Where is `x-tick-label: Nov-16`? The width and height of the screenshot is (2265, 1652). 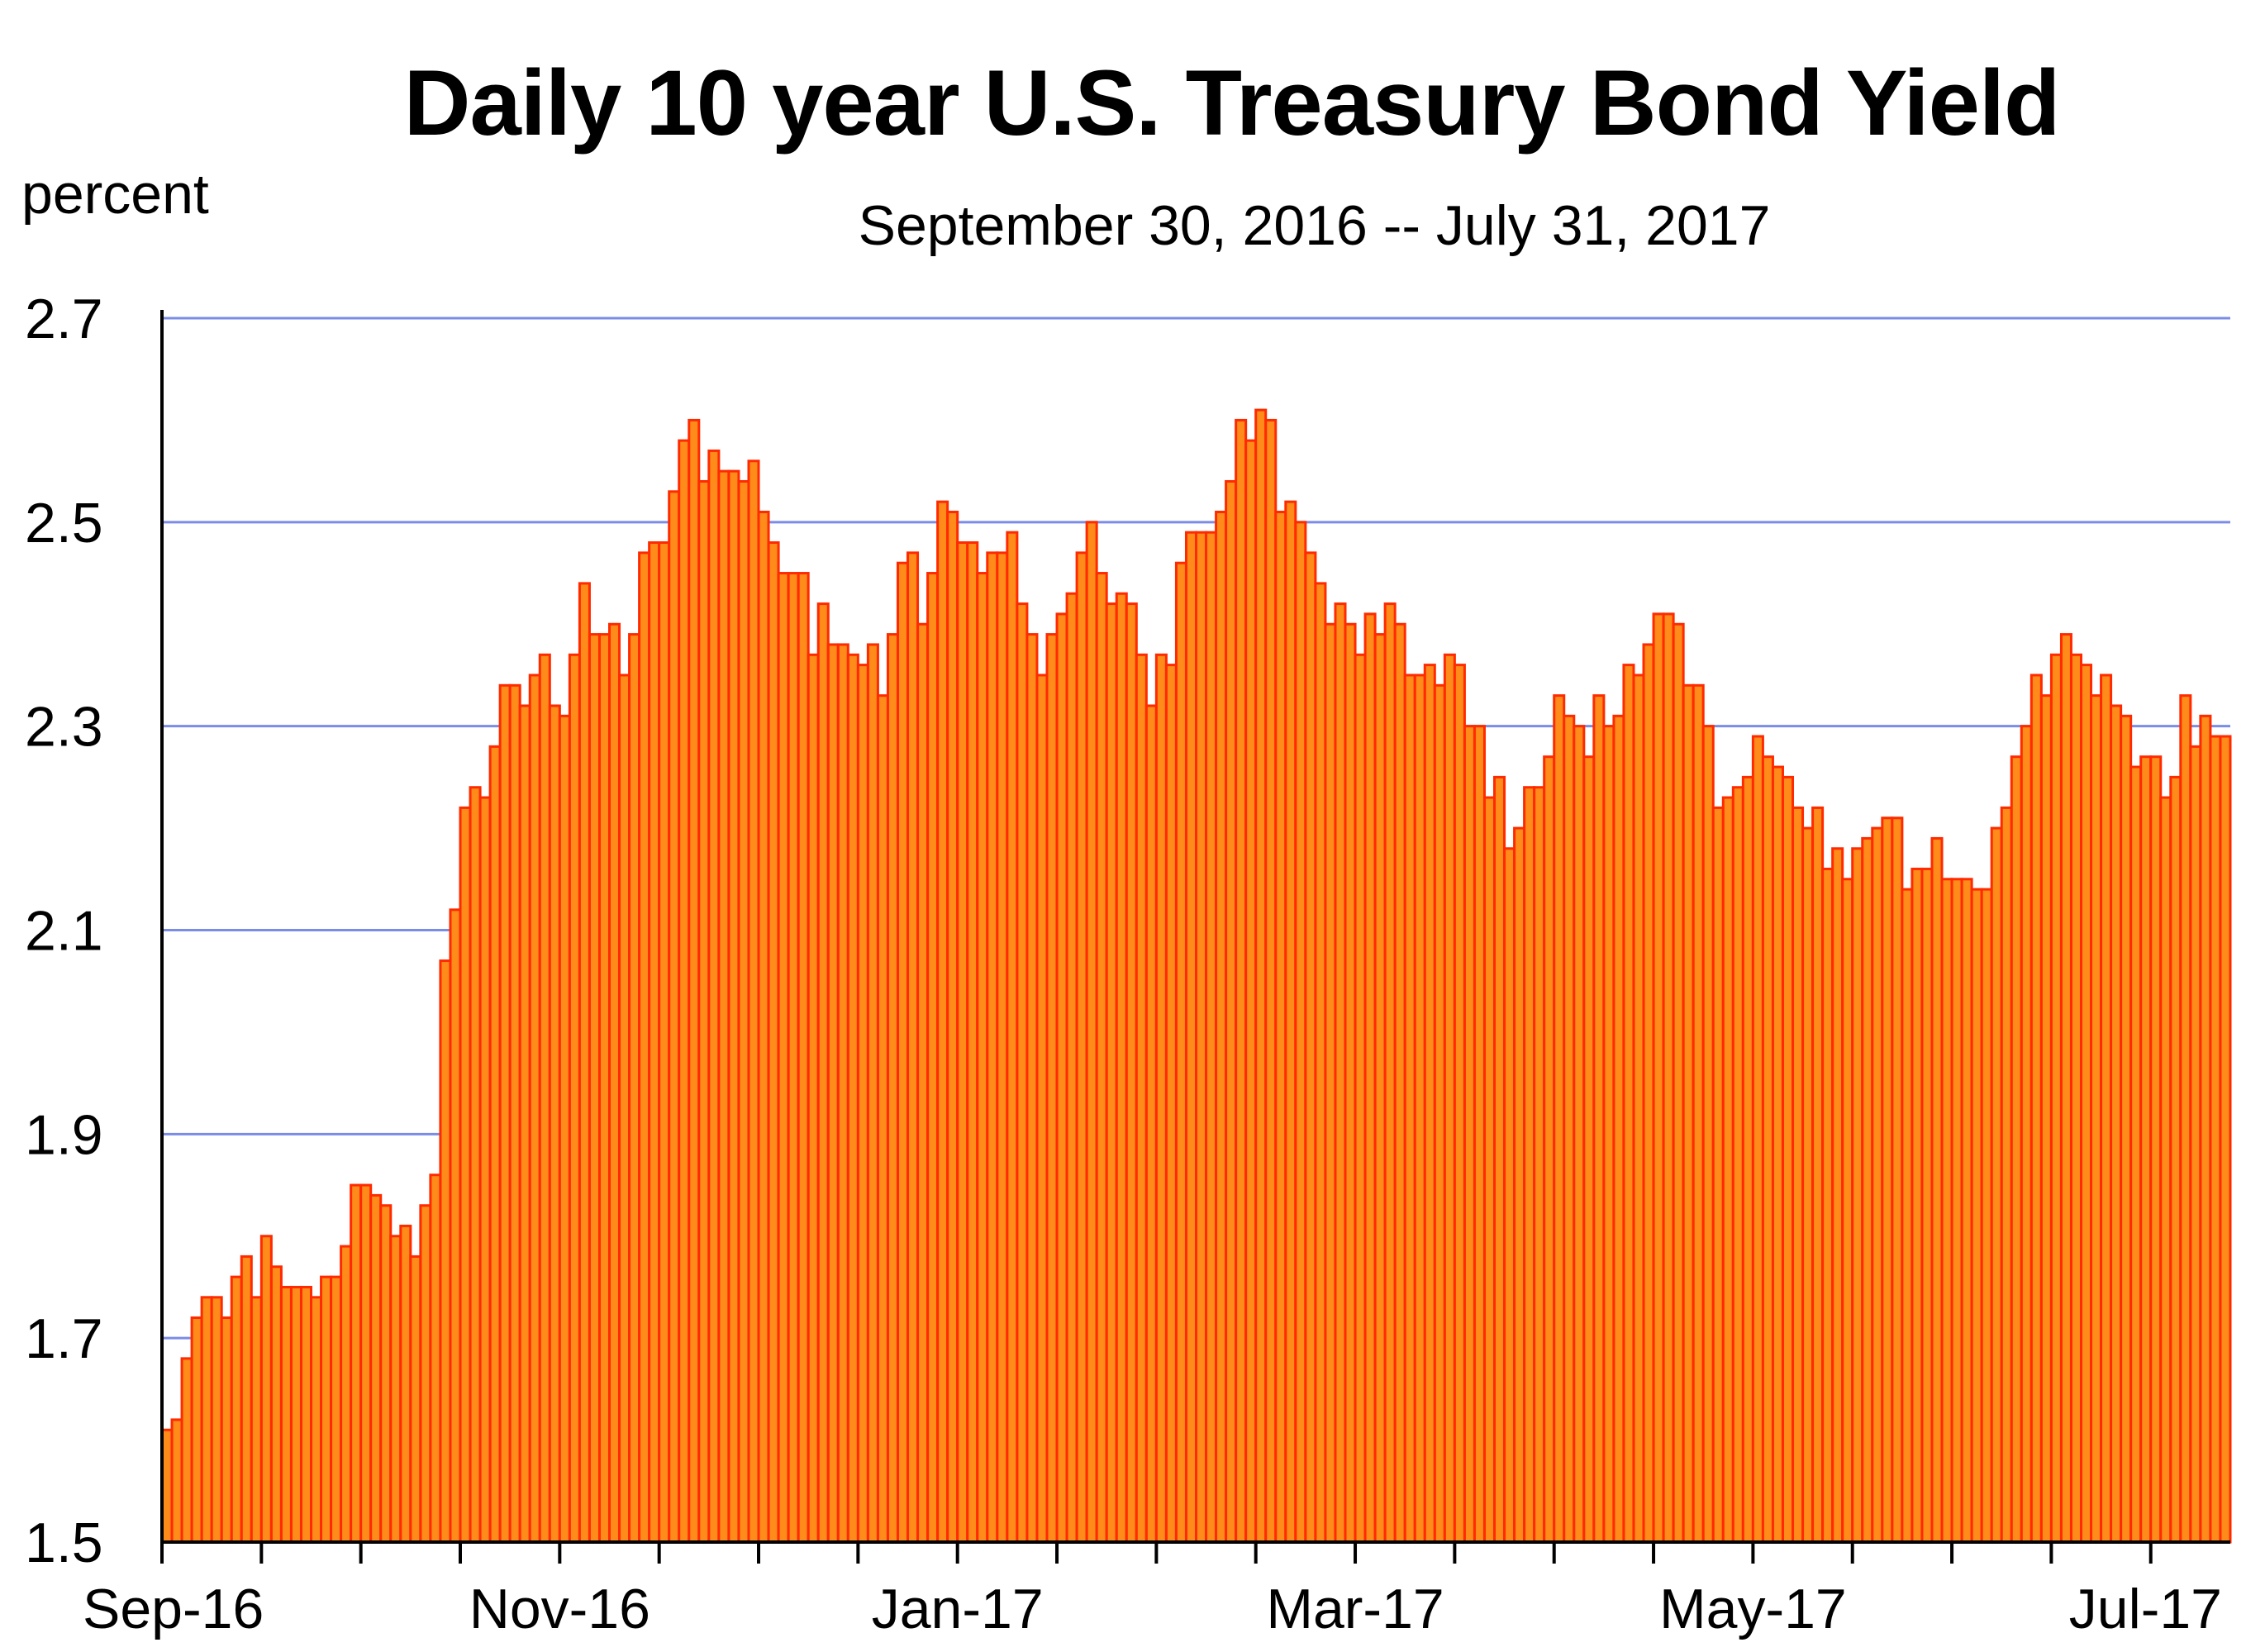 x-tick-label: Nov-16 is located at coordinates (559, 1609).